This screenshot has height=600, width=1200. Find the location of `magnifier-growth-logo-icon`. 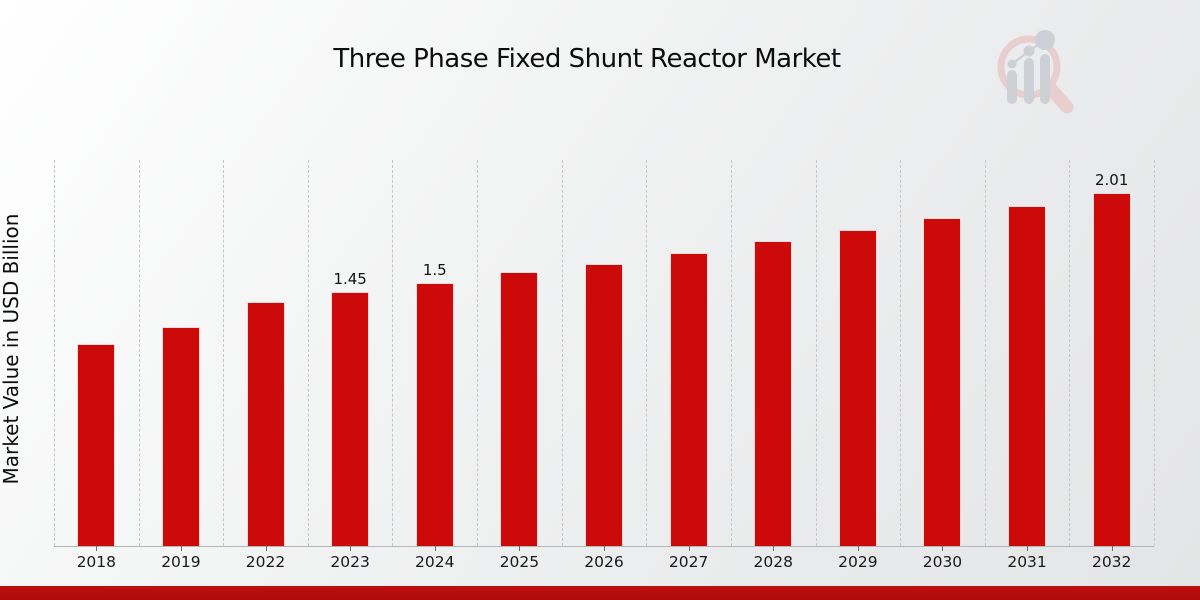

magnifier-growth-logo-icon is located at coordinates (1035, 72).